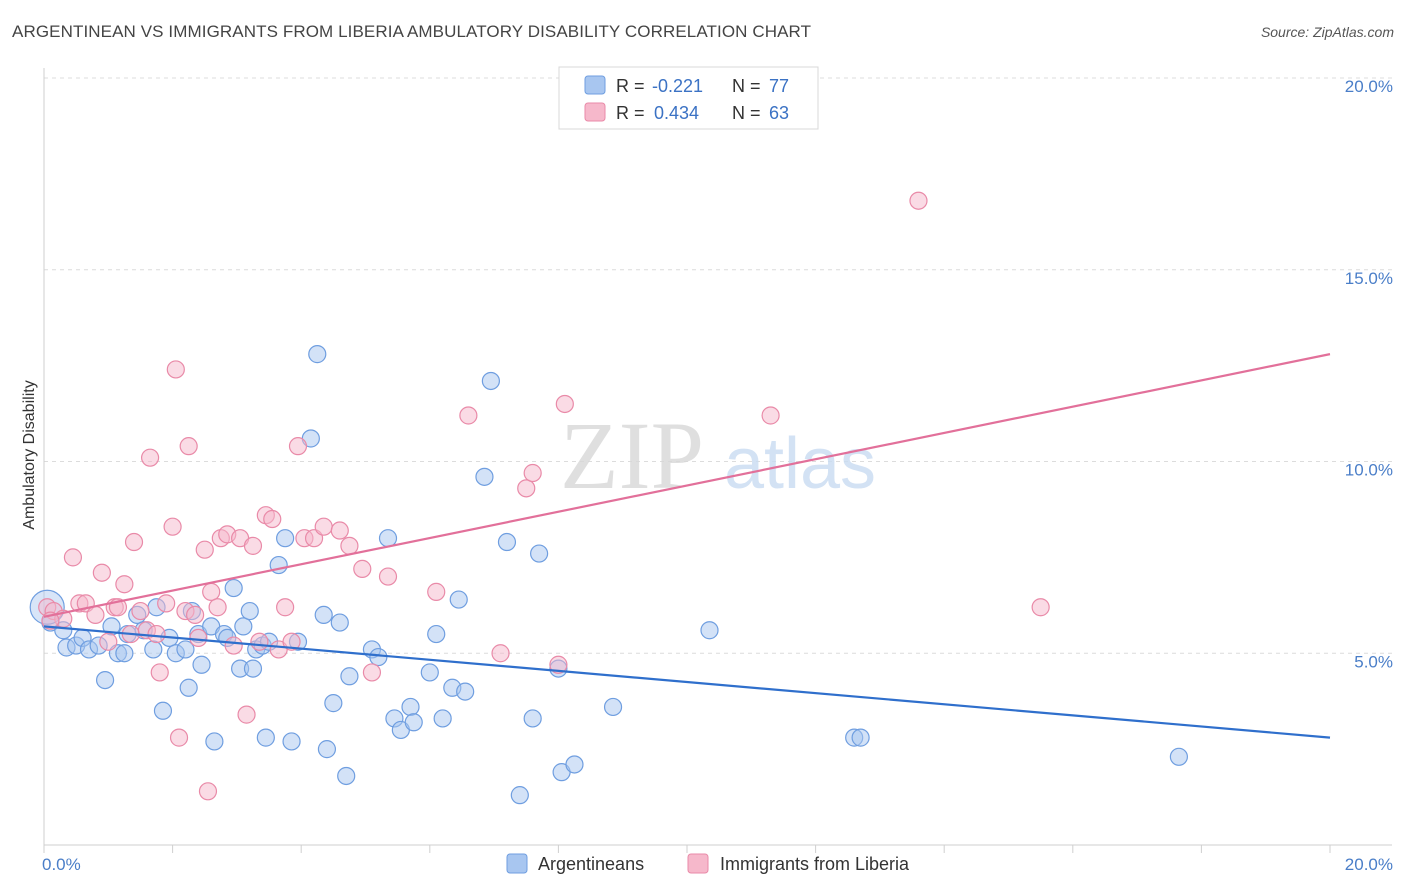 The width and height of the screenshot is (1406, 892). I want to click on legend-bottom: Argentineans Immigrants from Liberia, so click(708, 863).